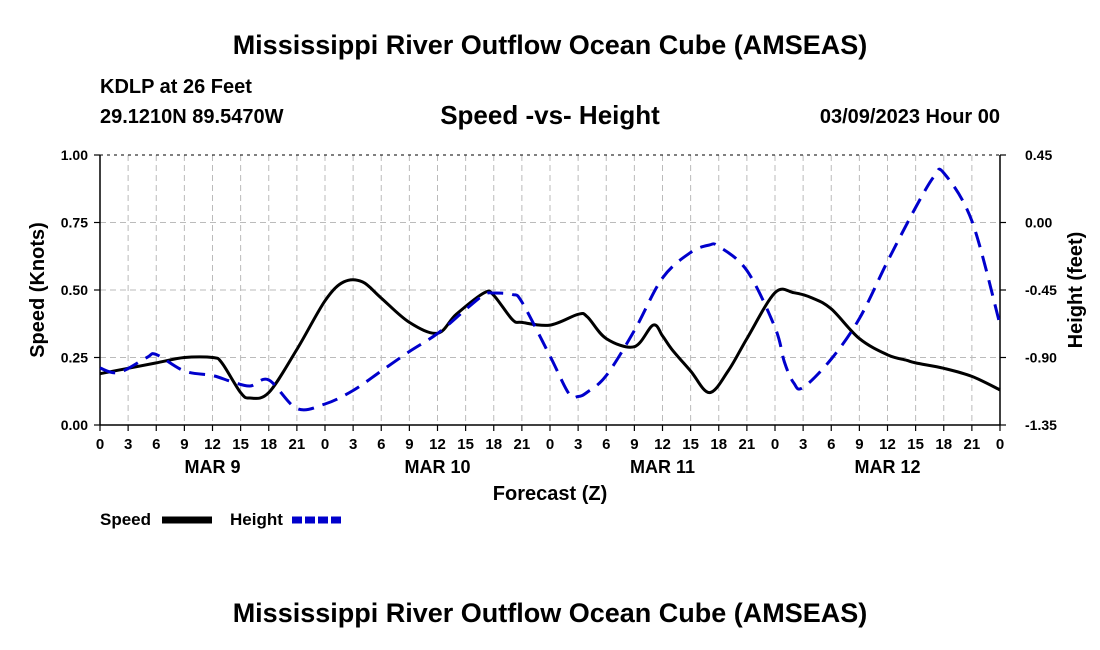 Image resolution: width=1100 pixels, height=650 pixels. What do you see at coordinates (176, 87) in the screenshot?
I see `station-label: KDLP at 26 Feet` at bounding box center [176, 87].